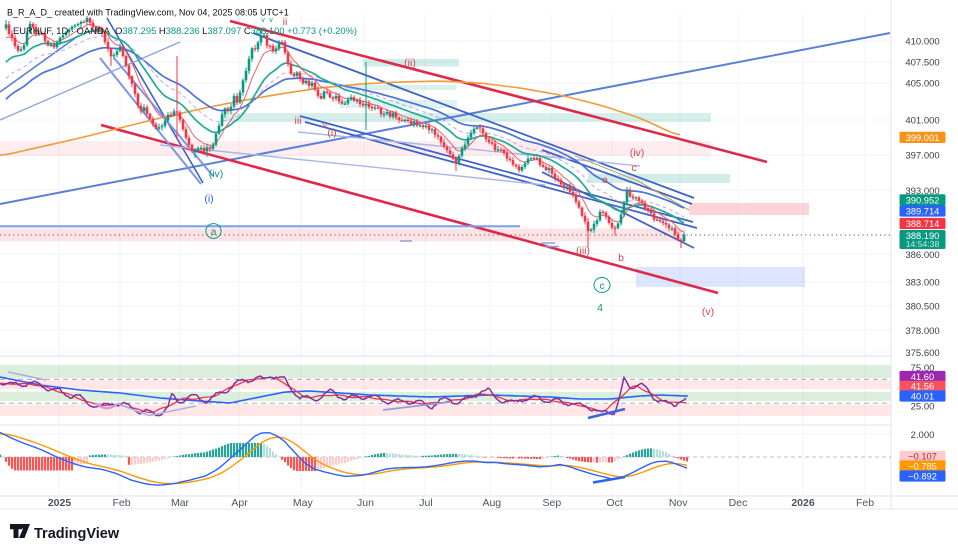  What do you see at coordinates (922, 191) in the screenshot?
I see `svg-text: 393.000` at bounding box center [922, 191].